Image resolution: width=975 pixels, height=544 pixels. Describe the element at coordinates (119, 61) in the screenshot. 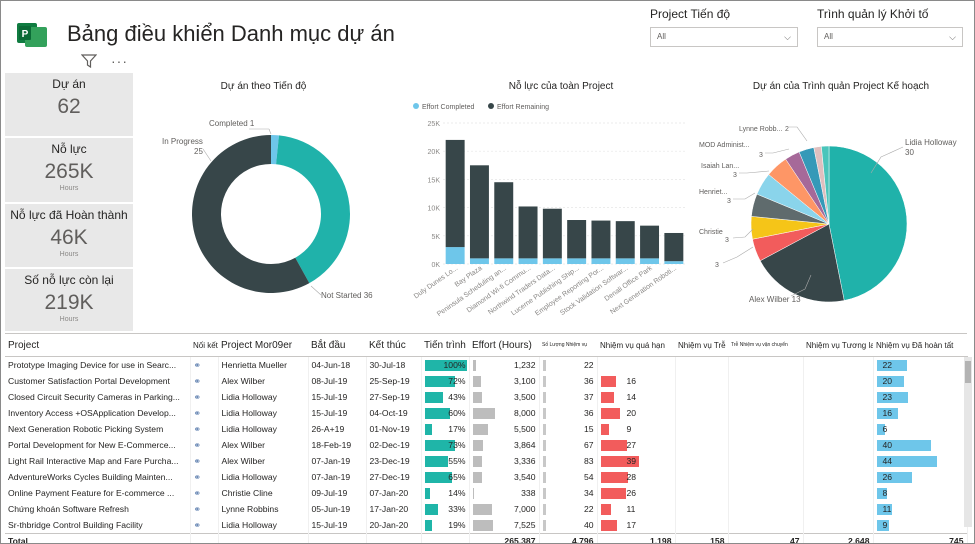

I see `more-options-icon: ···` at that location.